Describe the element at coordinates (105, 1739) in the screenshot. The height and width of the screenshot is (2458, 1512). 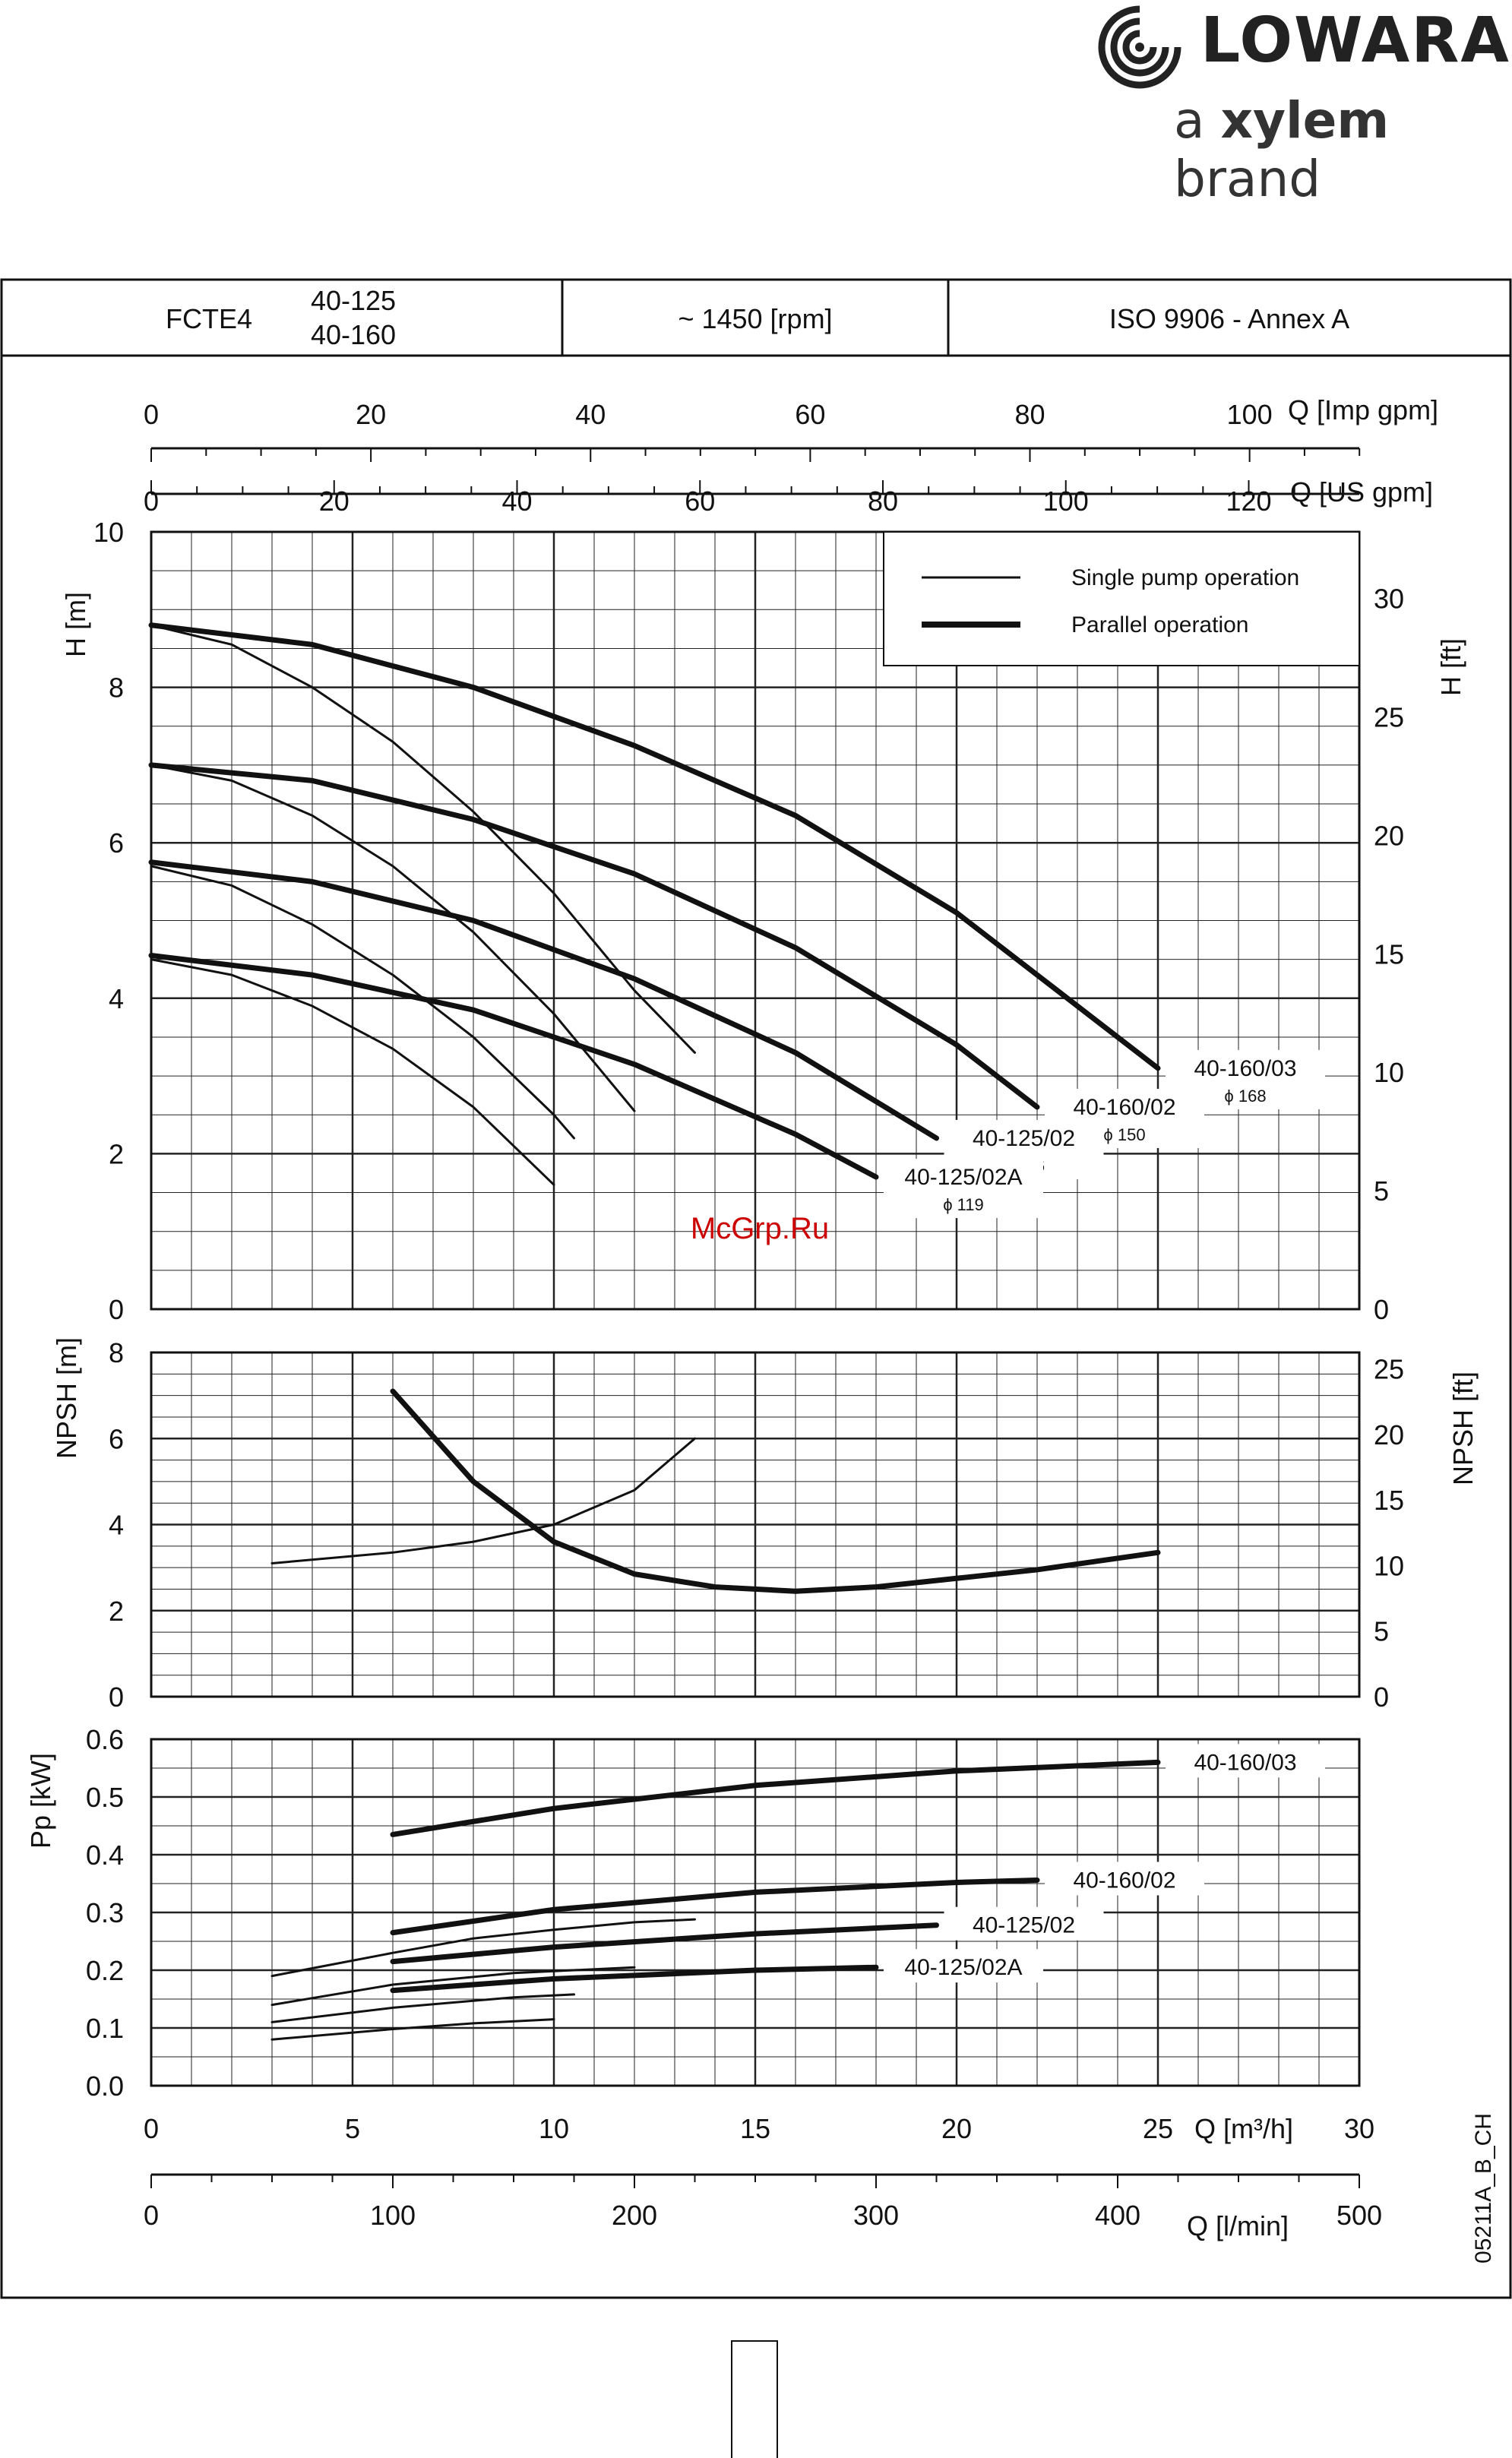
I see `y-tick-label: 0.6` at that location.